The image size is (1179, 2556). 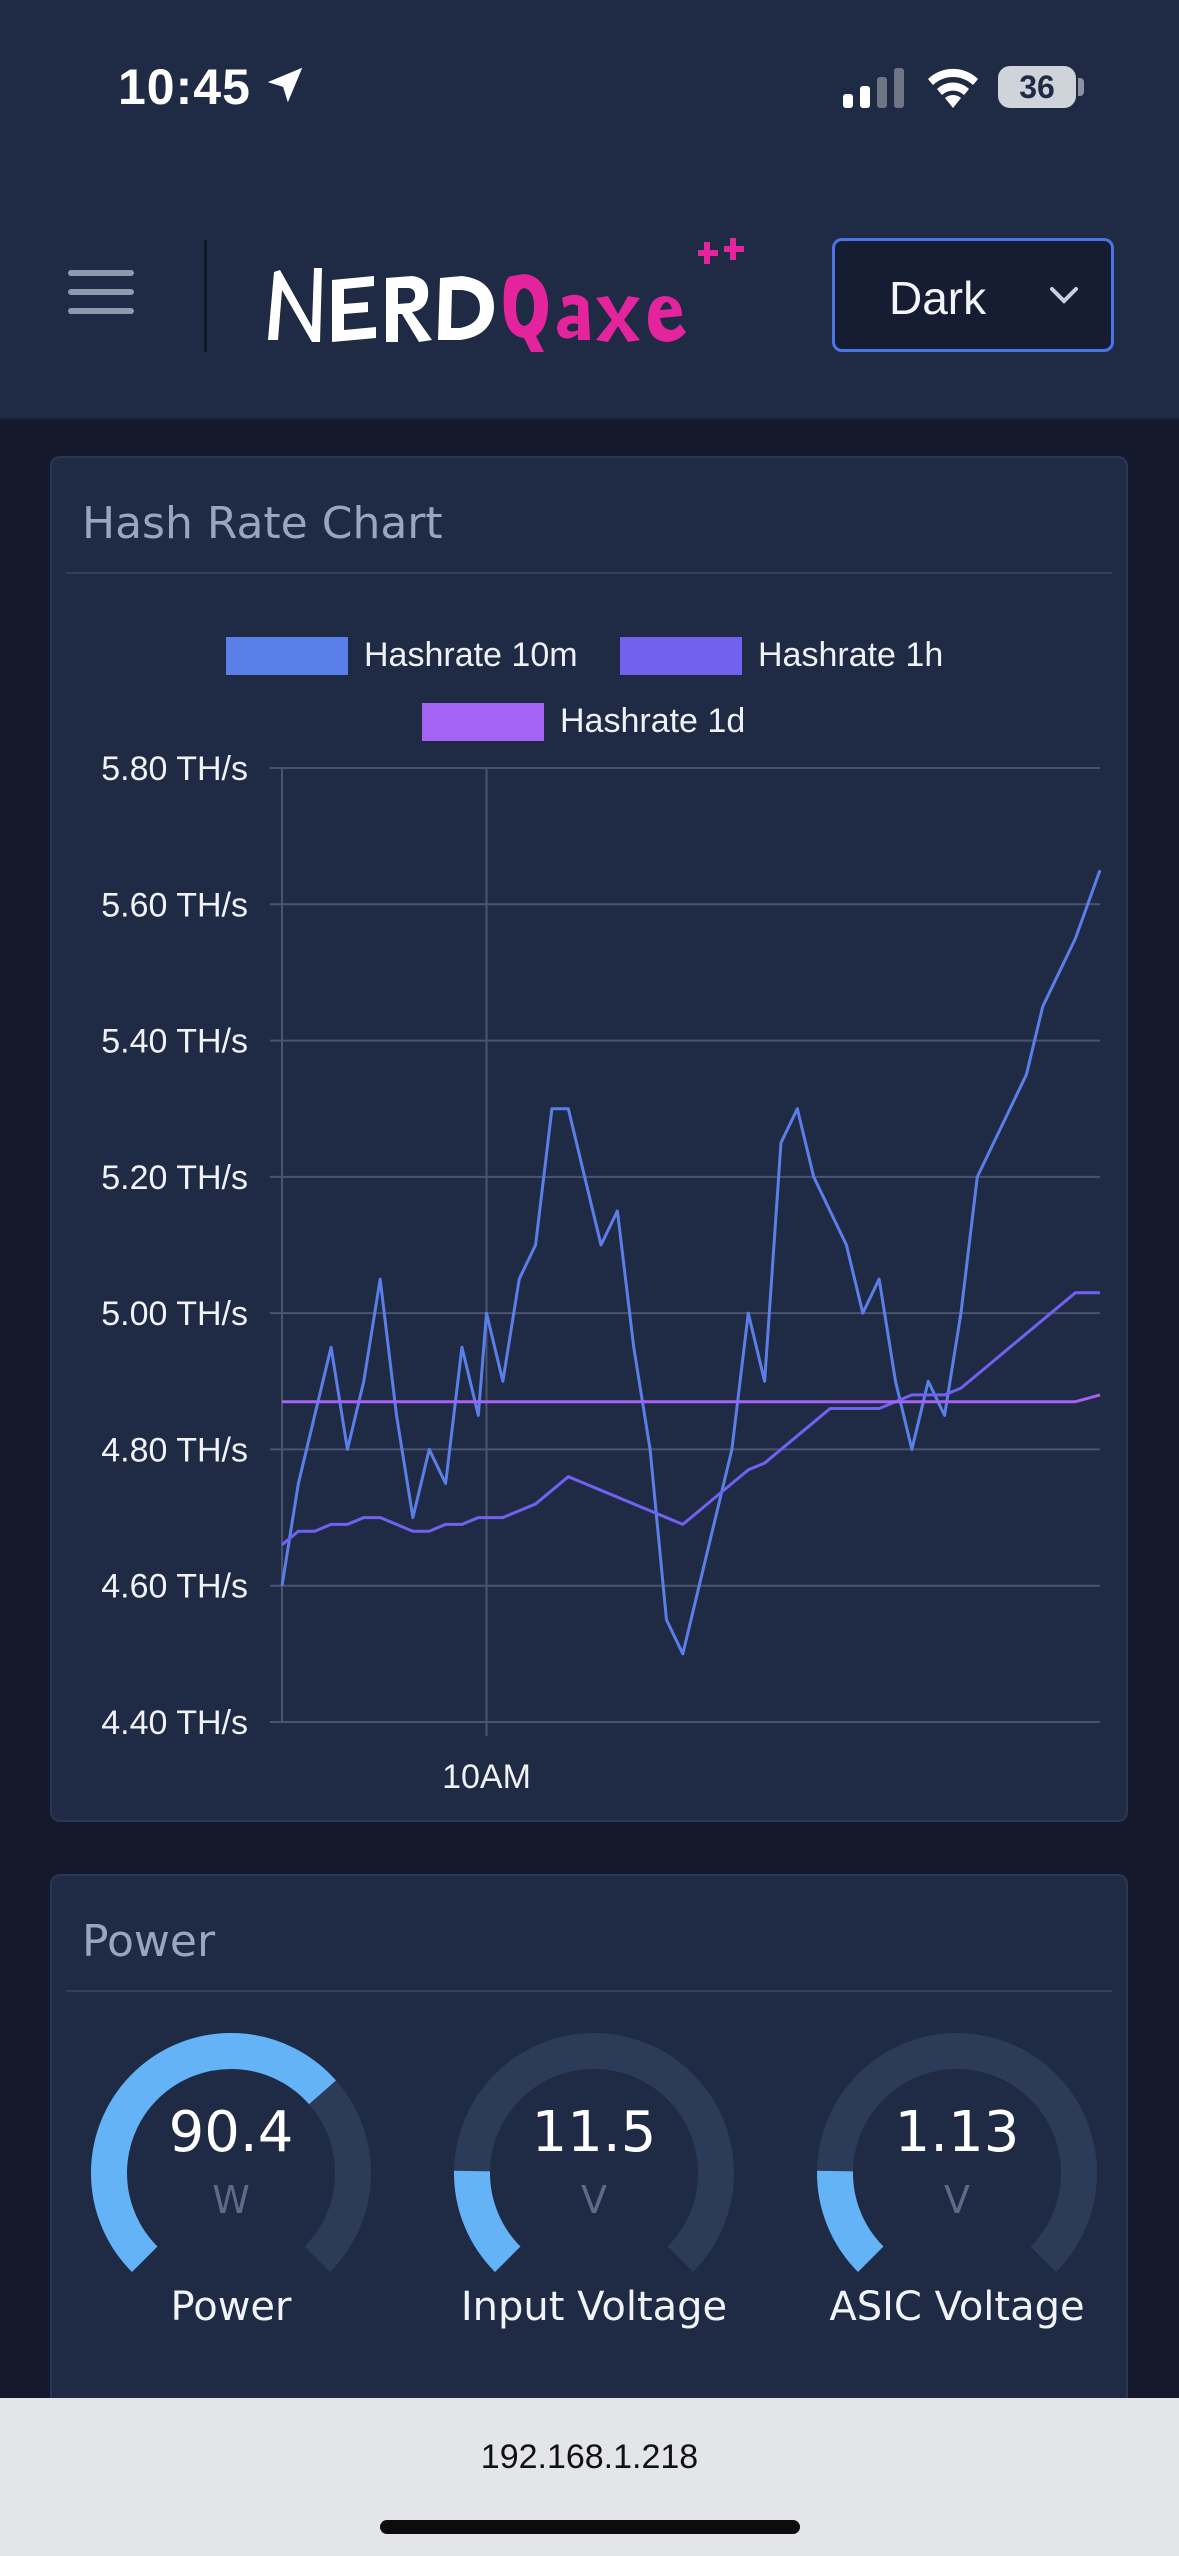 I want to click on battery-icon: 36, so click(x=1037, y=87).